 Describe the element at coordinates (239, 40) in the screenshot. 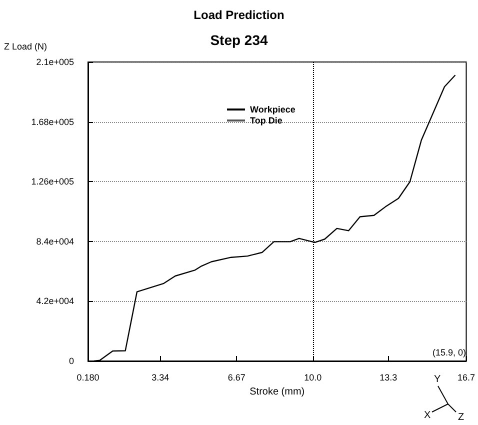

I see `chart-subtitle: Step 234` at that location.